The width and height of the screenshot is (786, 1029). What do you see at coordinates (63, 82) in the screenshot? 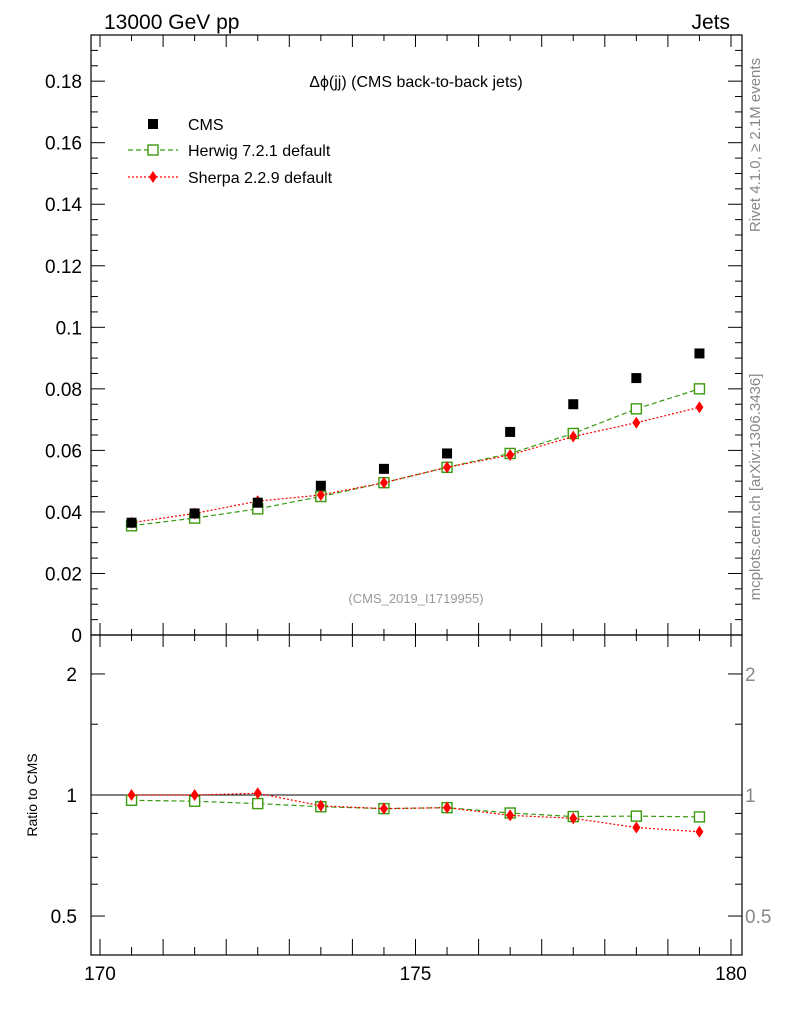
I see `main-y-tick-label: 0.18` at bounding box center [63, 82].